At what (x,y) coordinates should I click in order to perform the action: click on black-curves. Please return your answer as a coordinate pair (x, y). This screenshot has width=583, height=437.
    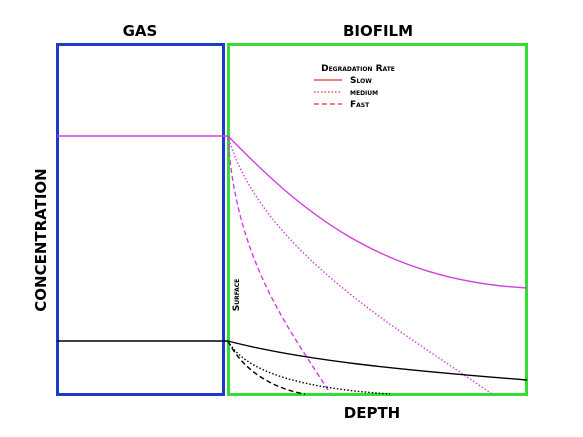
    Looking at the image, I should click on (292, 367).